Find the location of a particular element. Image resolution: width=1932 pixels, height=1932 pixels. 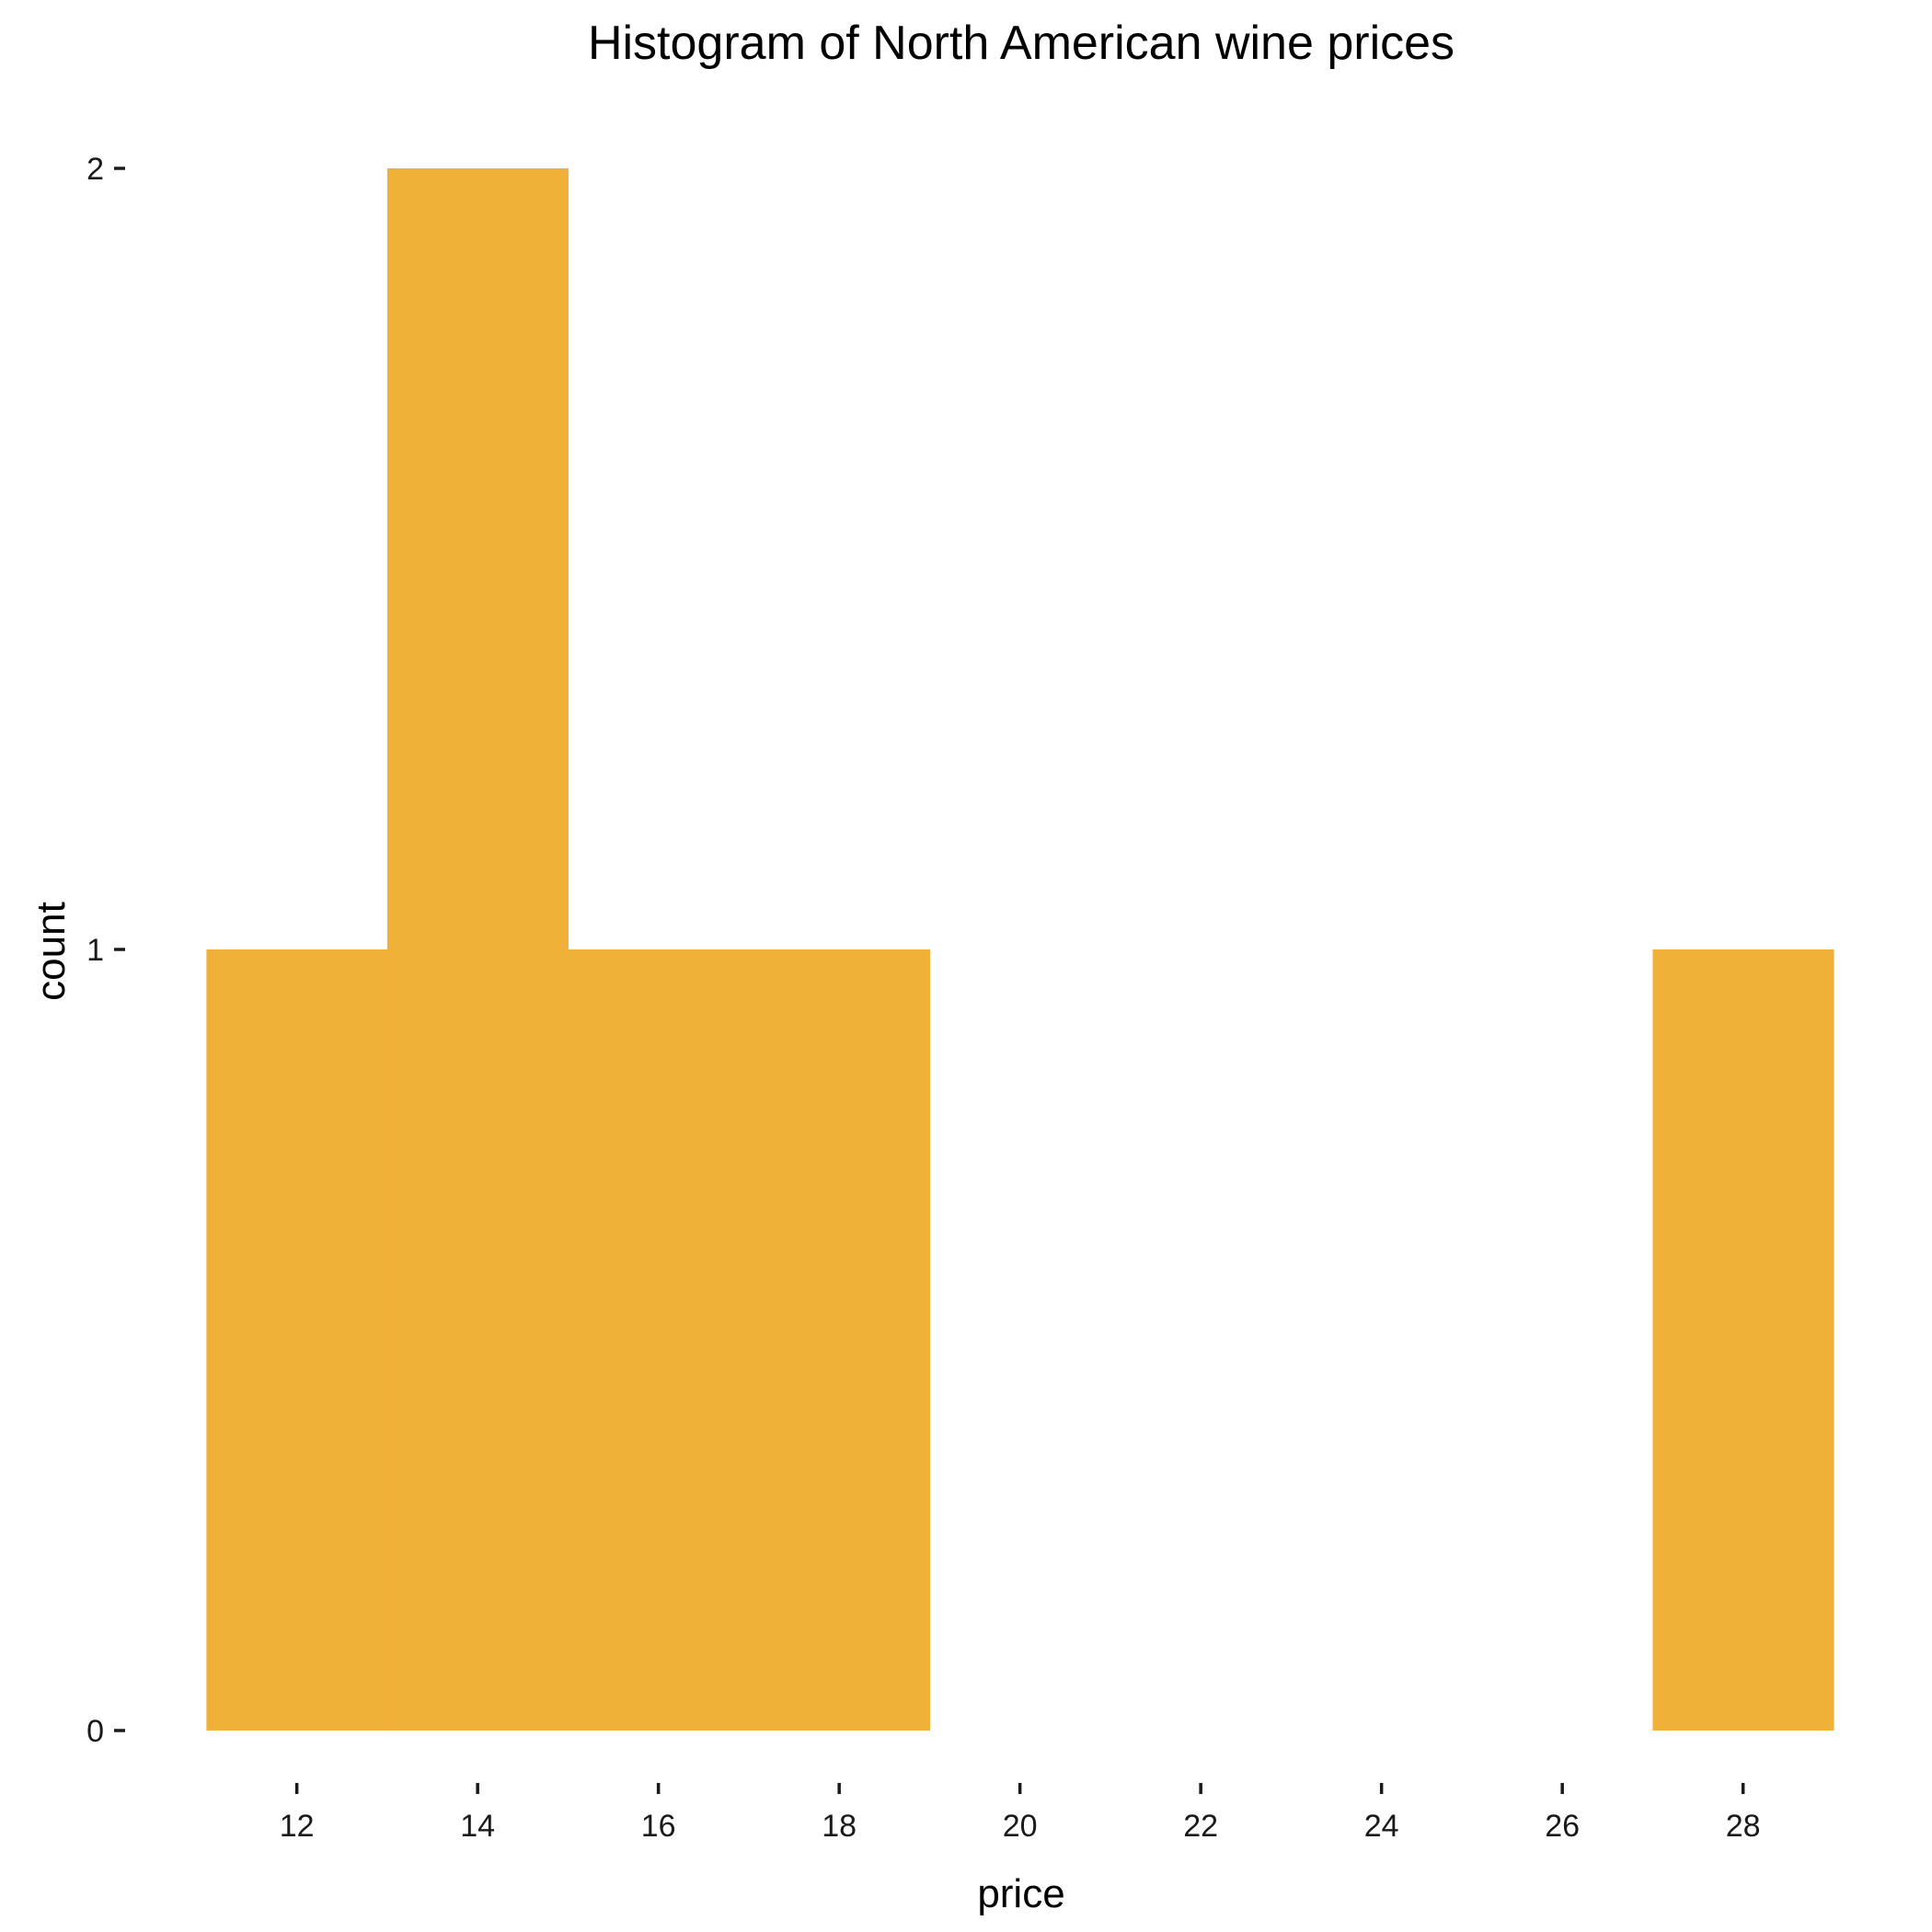

y-axis: 0 1 2 is located at coordinates (105, 951).